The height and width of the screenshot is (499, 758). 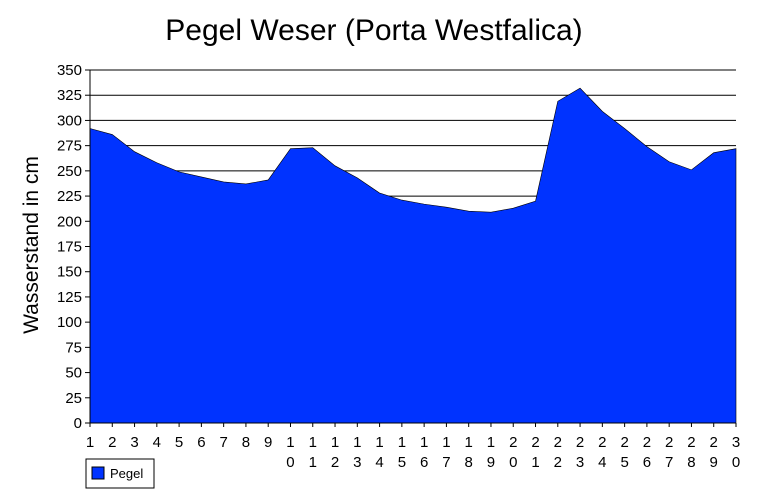 I want to click on y-axis-ticks: 0 25 50 75 100 125 150 175 200 225 250 275 300 325 350, so click(x=73, y=247).